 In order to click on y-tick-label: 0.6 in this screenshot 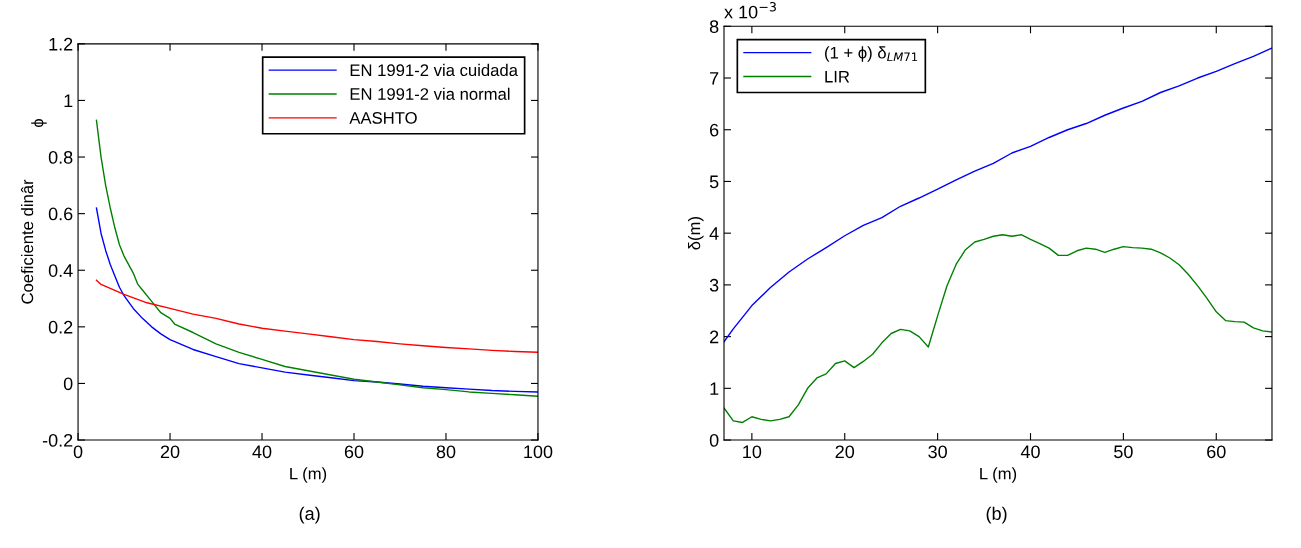, I will do `click(60, 214)`.